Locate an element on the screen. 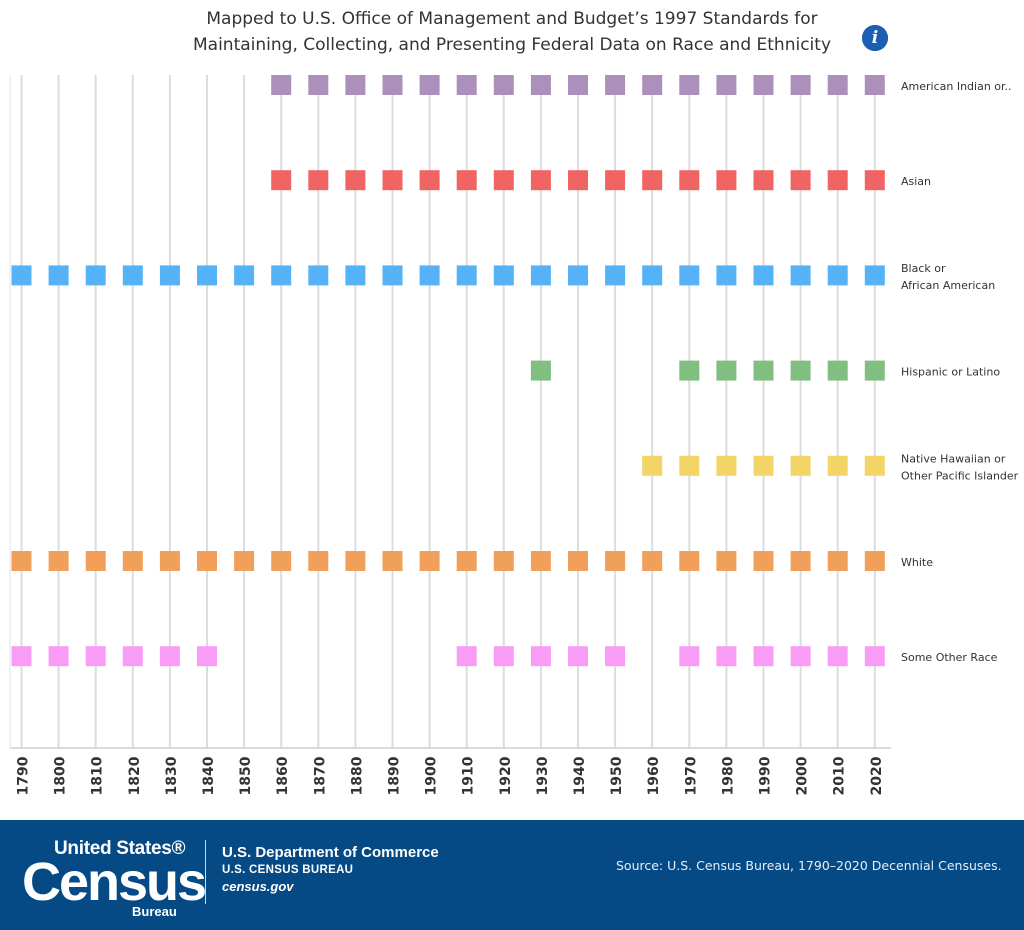  x-tick-label-1940: 1940 is located at coordinates (580, 775).